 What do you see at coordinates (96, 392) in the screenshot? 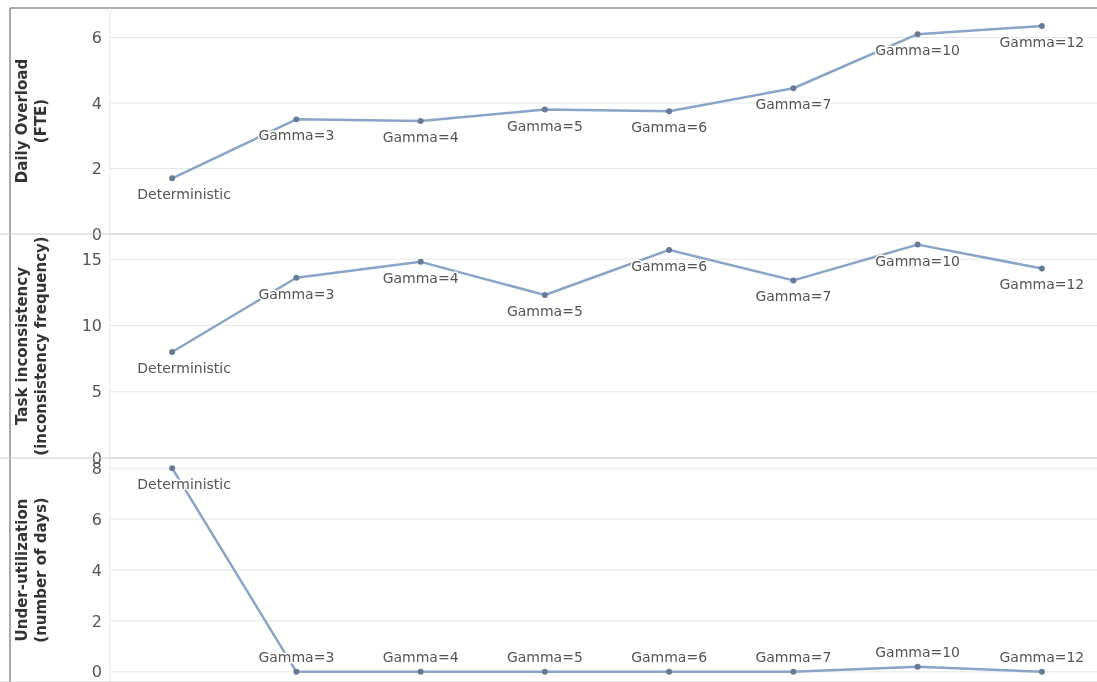
I see `y-tick-label: 5` at bounding box center [96, 392].